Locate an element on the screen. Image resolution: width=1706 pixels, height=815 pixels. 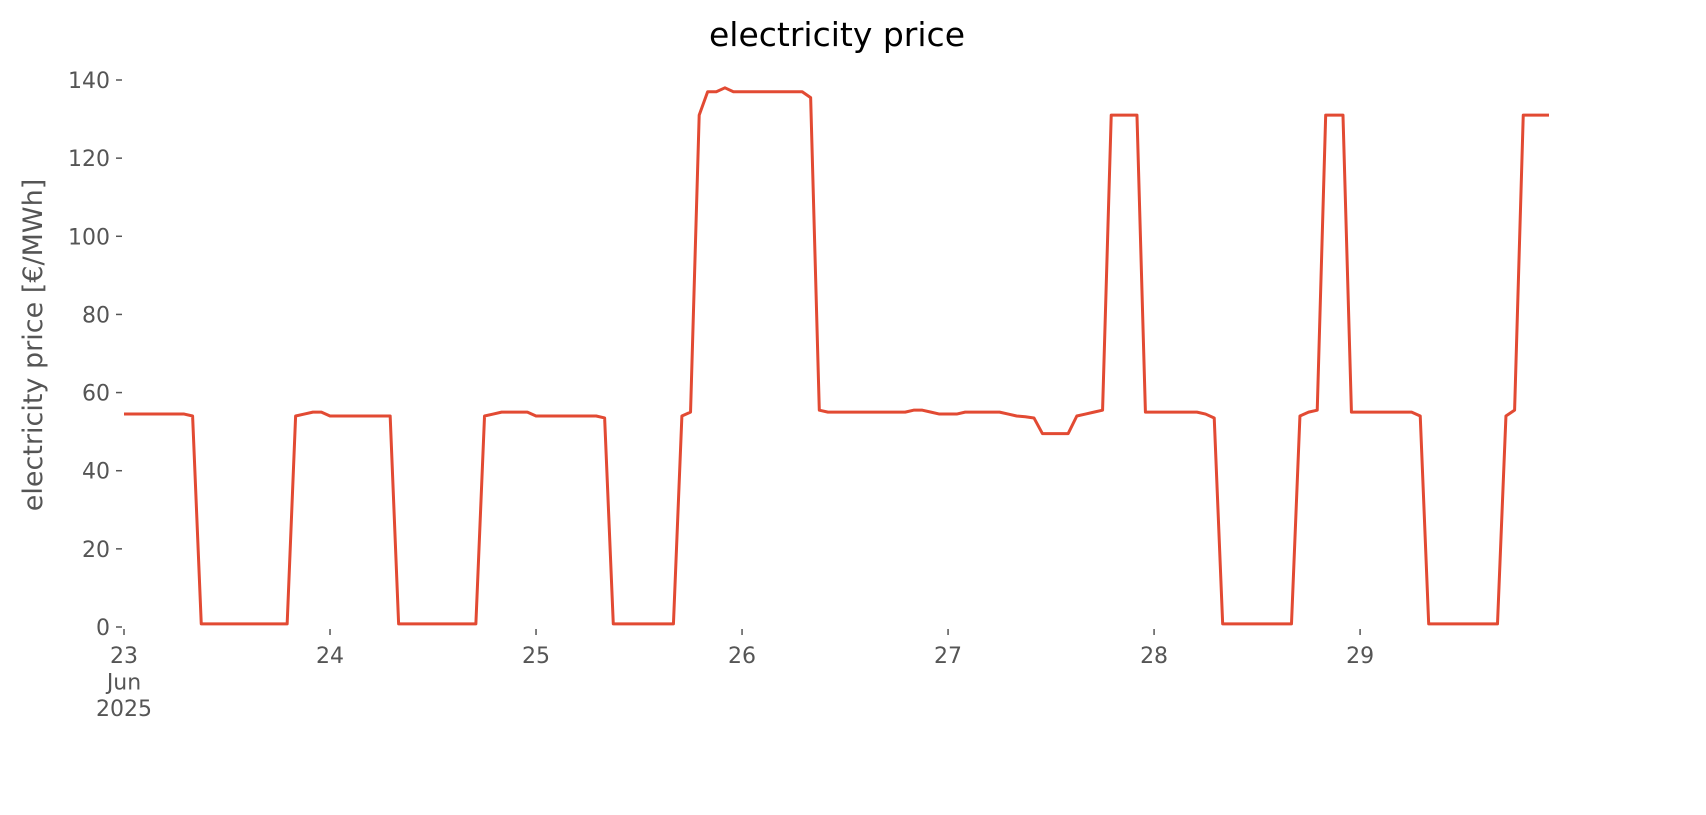
y-tick-label: 120 is located at coordinates (89, 159).